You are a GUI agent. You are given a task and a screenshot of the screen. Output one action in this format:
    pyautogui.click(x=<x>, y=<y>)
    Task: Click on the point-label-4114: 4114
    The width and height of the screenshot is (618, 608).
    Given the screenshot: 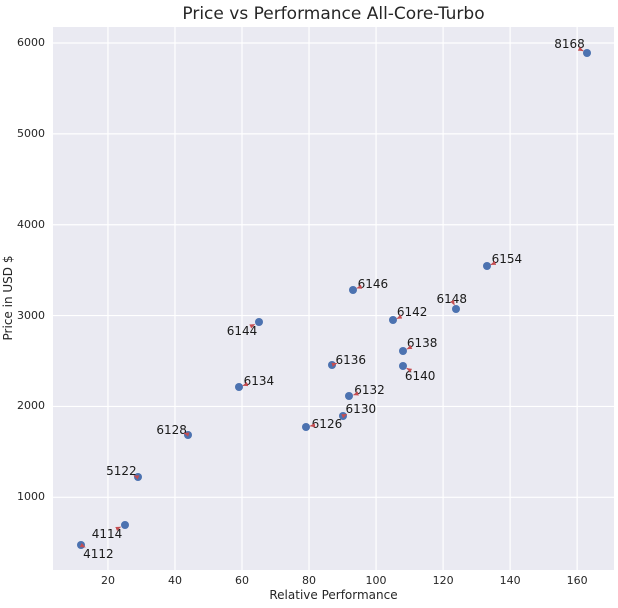 What is the action you would take?
    pyautogui.click(x=107, y=534)
    